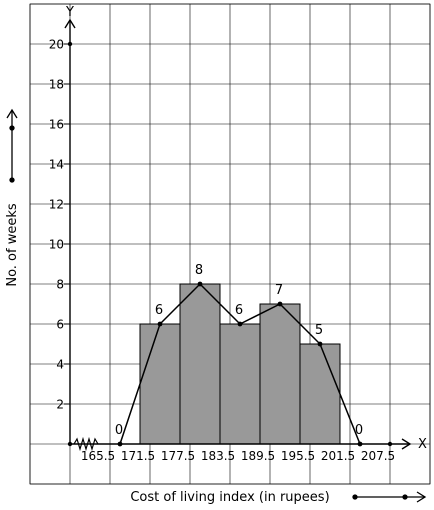 Image resolution: width=434 pixels, height=510 pixels. What do you see at coordinates (138, 456) in the screenshot?
I see `x-tick-label: 171.5` at bounding box center [138, 456].